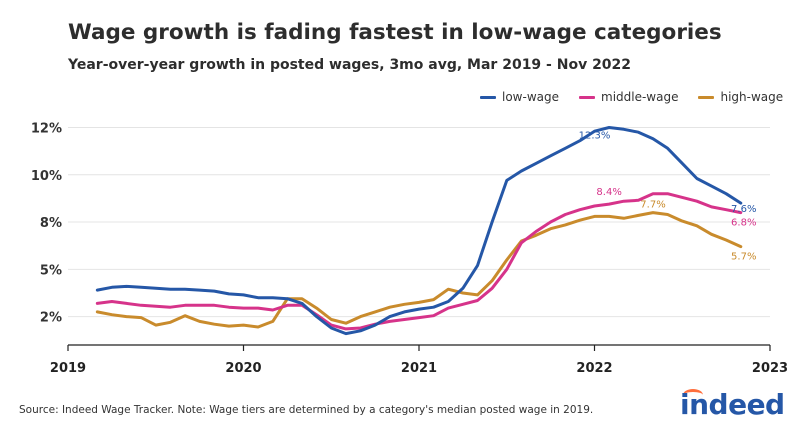  I want to click on data-label-middle-wage-peak: 8.4%, so click(608, 192).